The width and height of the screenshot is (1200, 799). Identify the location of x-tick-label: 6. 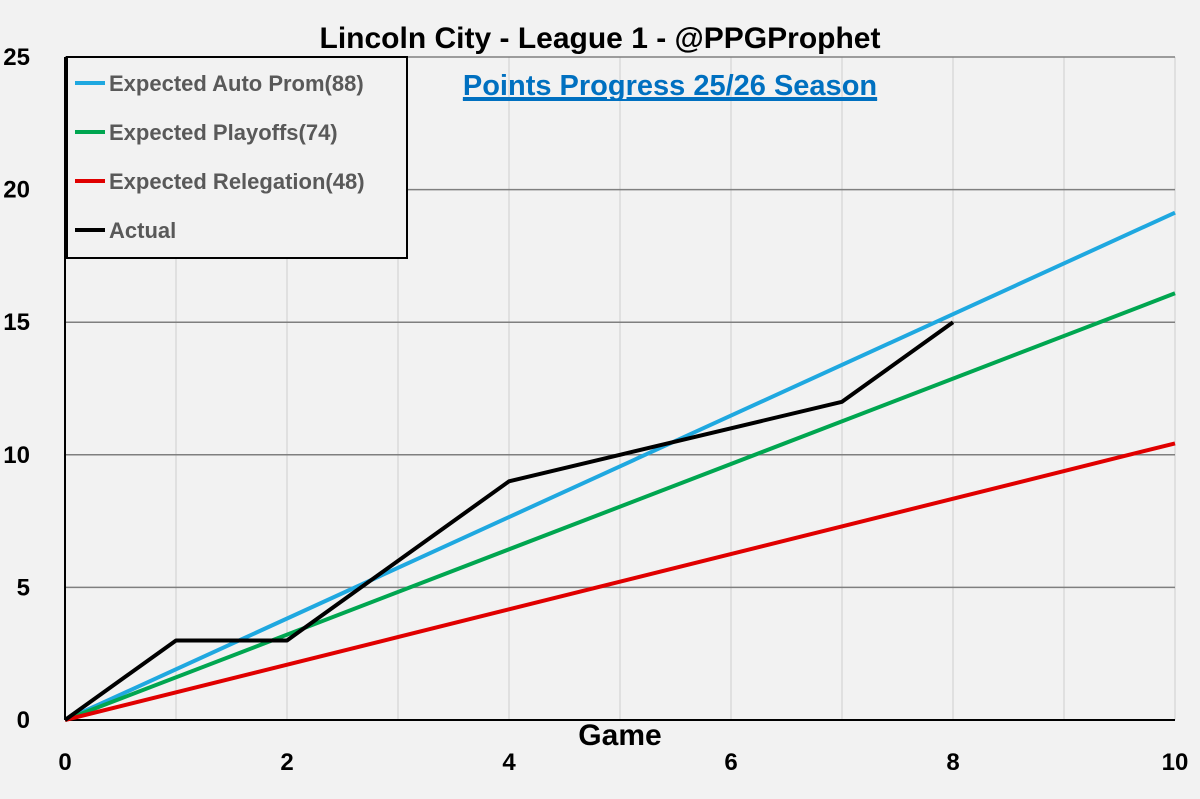
(730, 762).